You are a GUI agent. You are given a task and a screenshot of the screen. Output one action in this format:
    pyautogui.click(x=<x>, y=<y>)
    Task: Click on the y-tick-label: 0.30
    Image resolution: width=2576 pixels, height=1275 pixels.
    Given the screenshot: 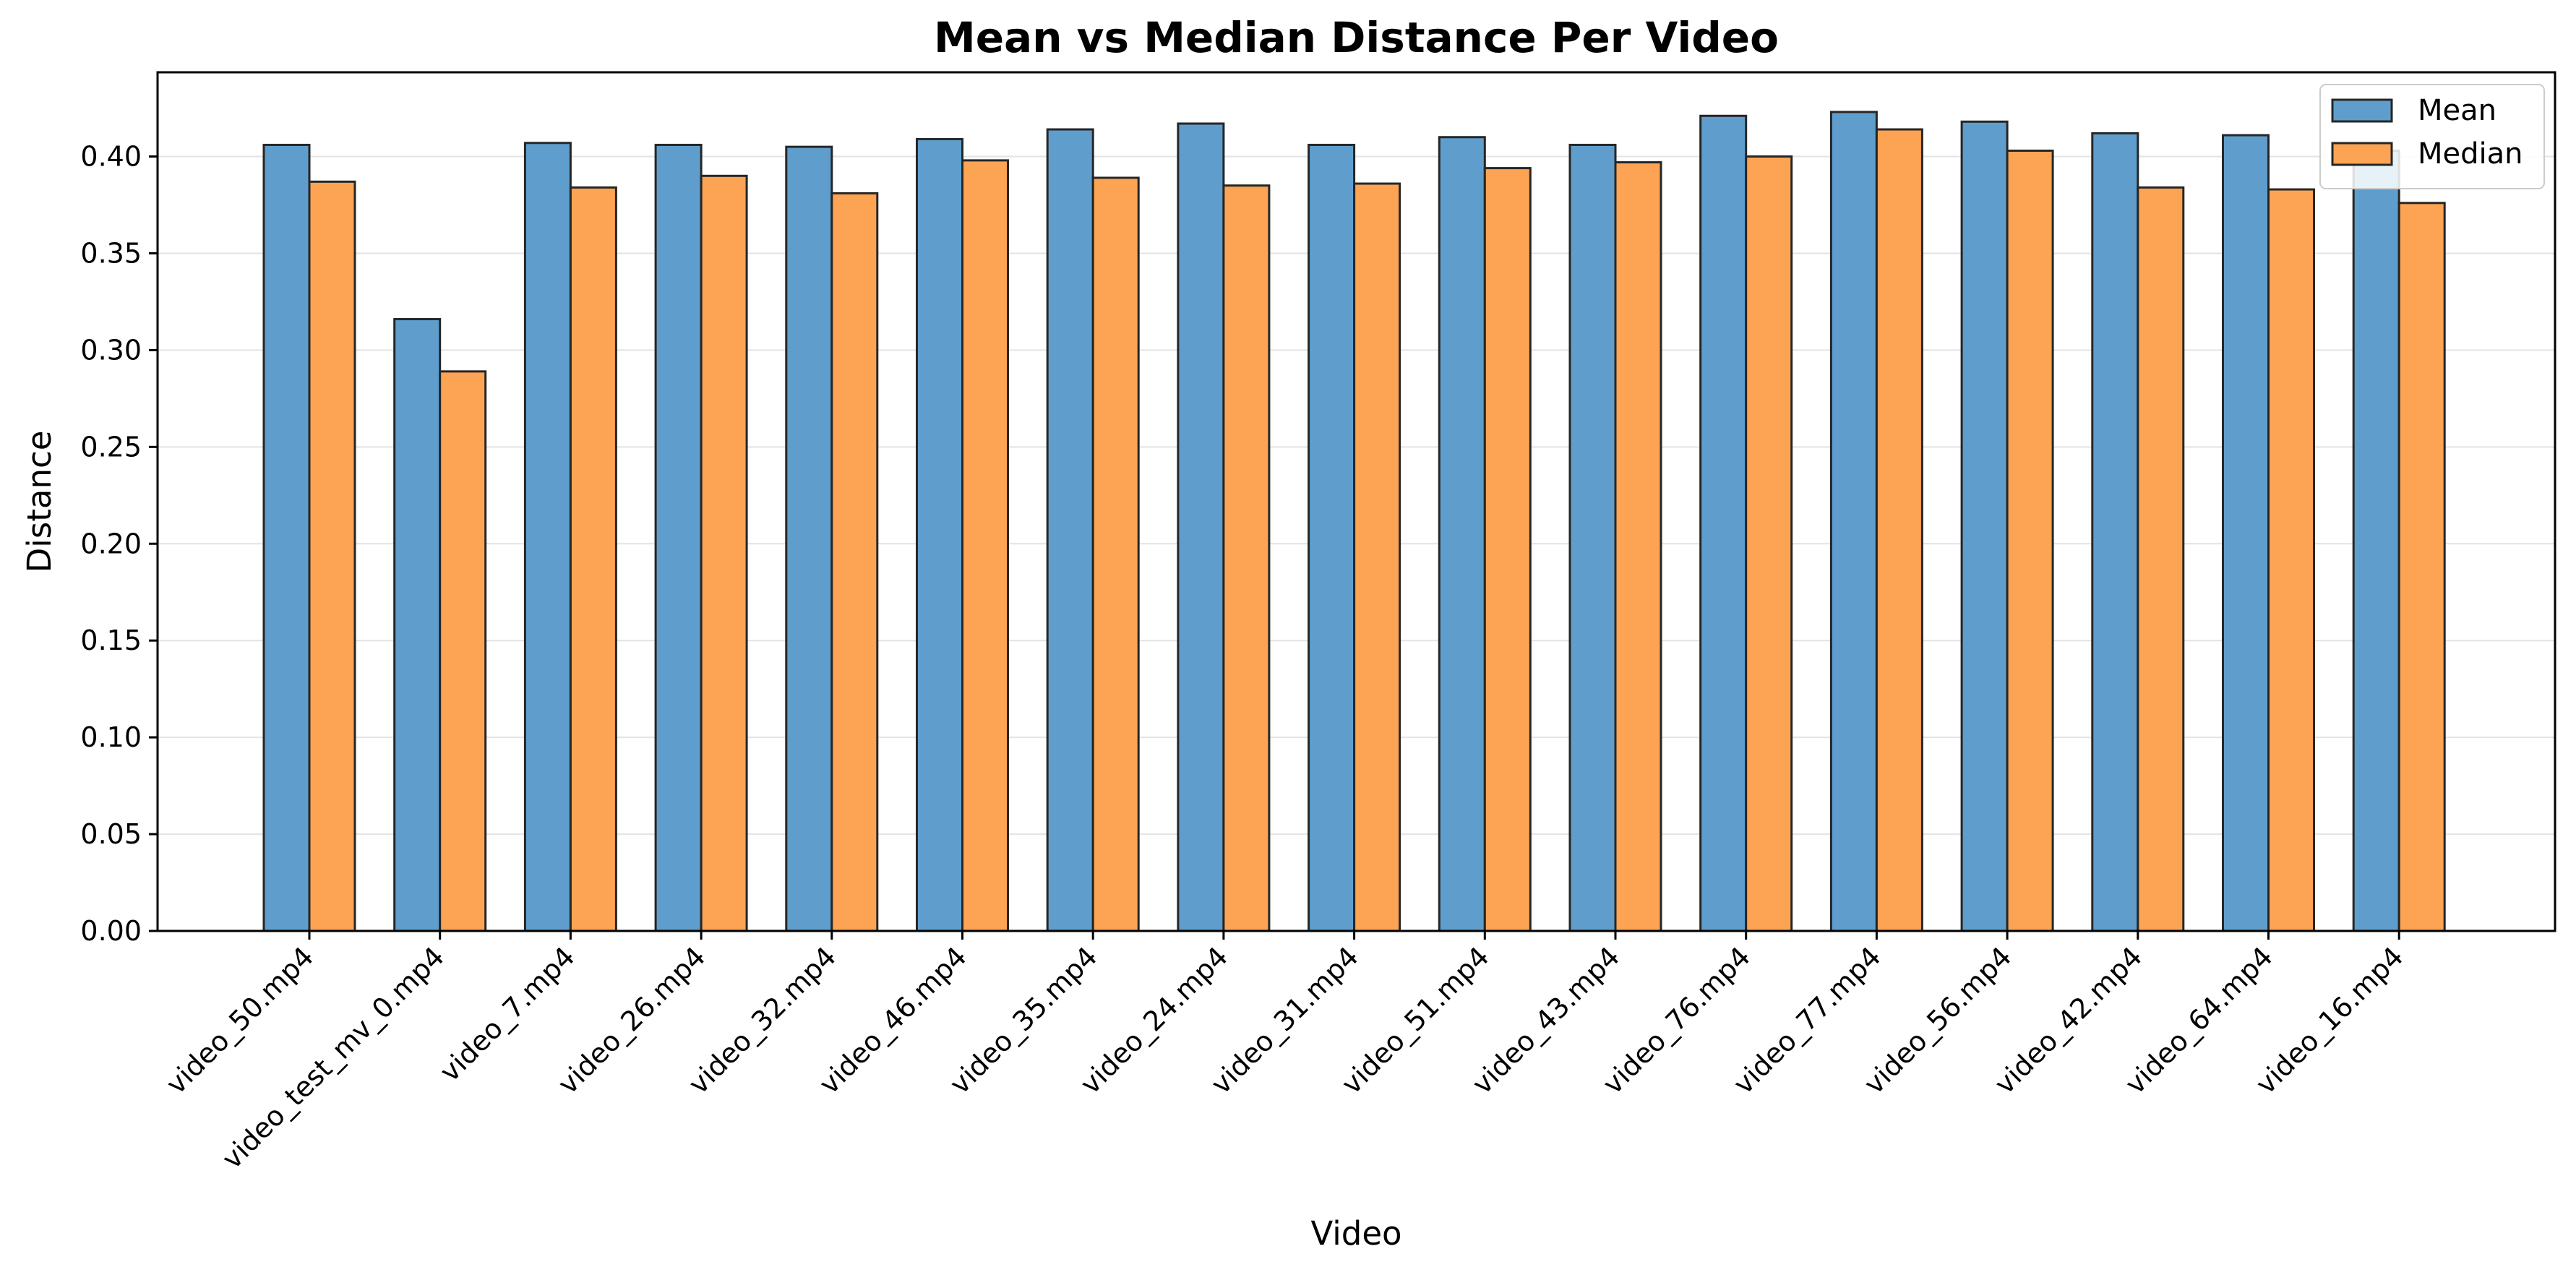 What is the action you would take?
    pyautogui.click(x=111, y=350)
    